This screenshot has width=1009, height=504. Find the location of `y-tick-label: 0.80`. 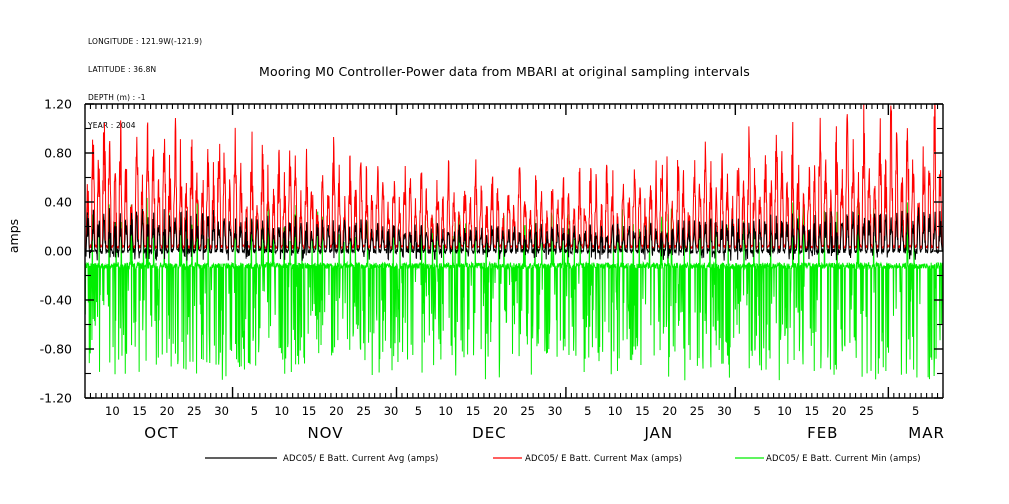

y-tick-label: 0.80 is located at coordinates (58, 153).